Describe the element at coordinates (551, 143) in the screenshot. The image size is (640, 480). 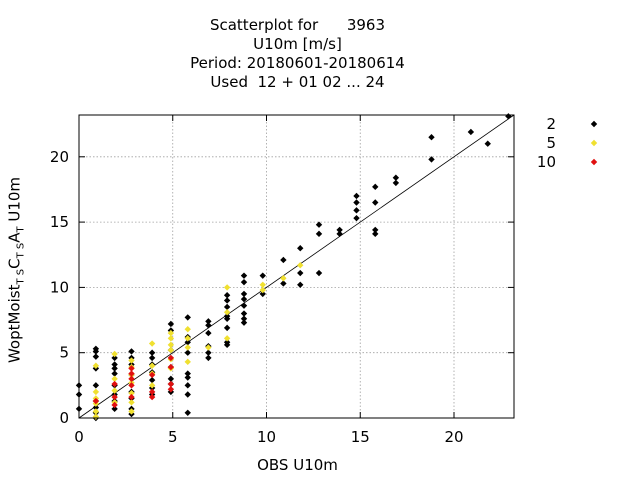
I see `legend-label-5: 5` at that location.